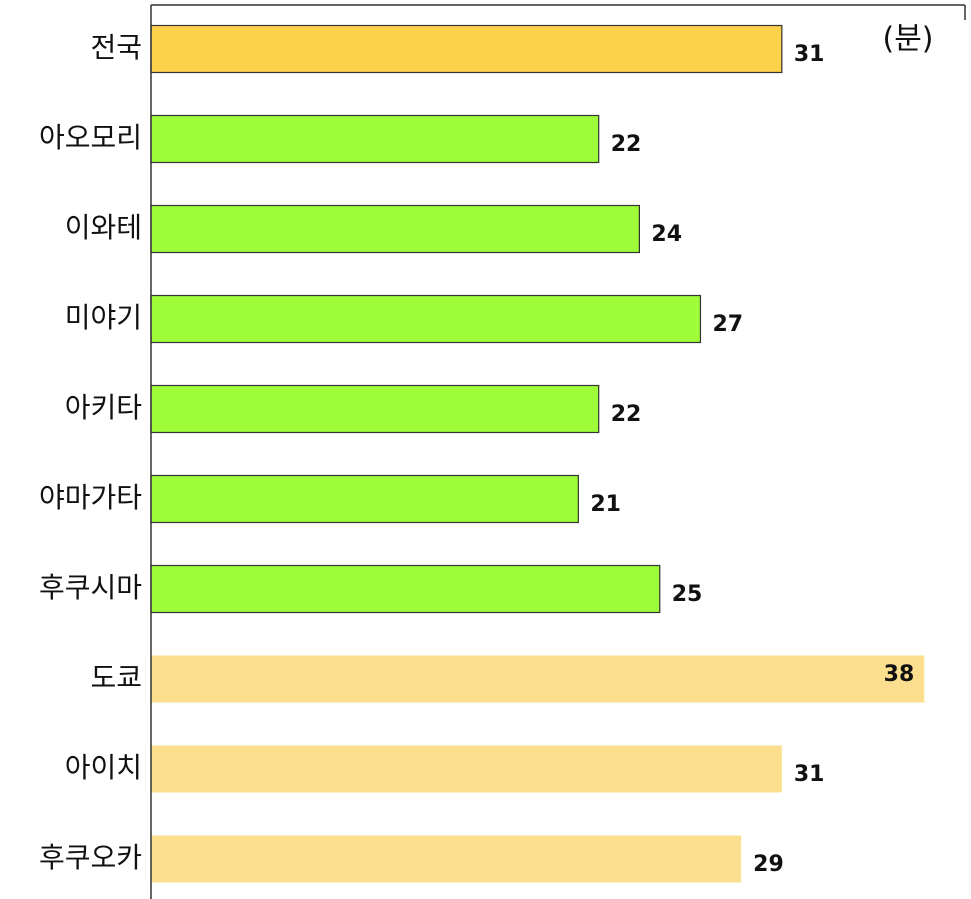 This screenshot has height=899, width=971. Describe the element at coordinates (103, 767) in the screenshot. I see `category-label: 아이치` at that location.